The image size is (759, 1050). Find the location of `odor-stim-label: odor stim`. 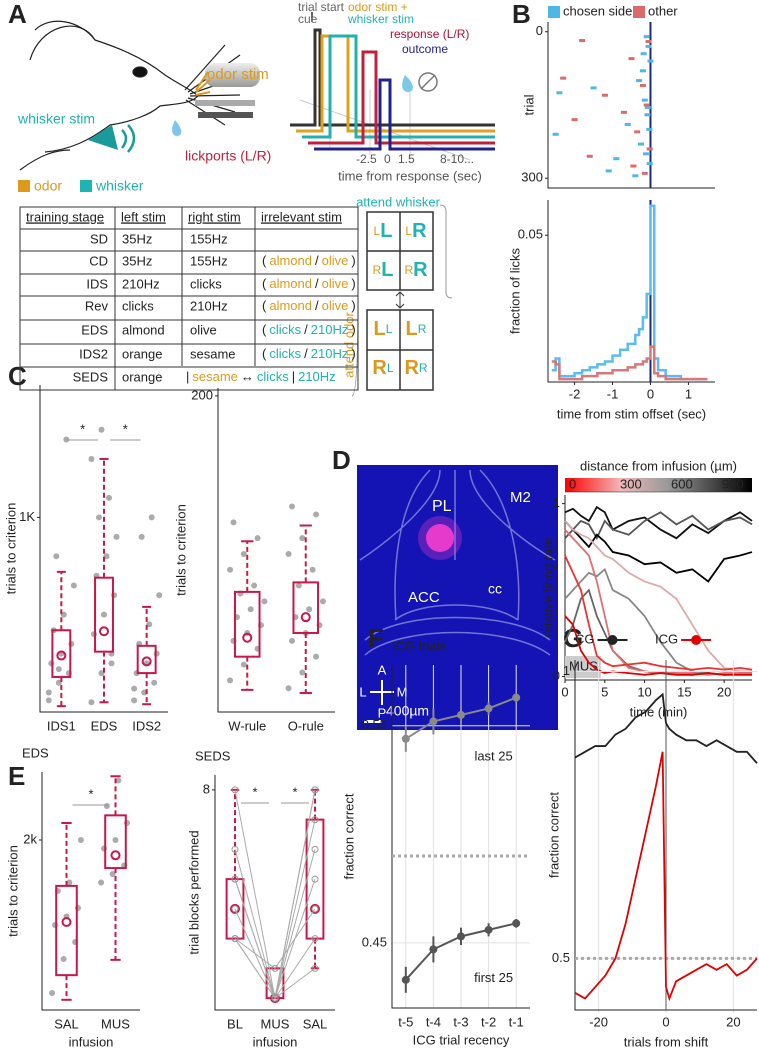

odor-stim-label: odor stim is located at coordinates (238, 74).